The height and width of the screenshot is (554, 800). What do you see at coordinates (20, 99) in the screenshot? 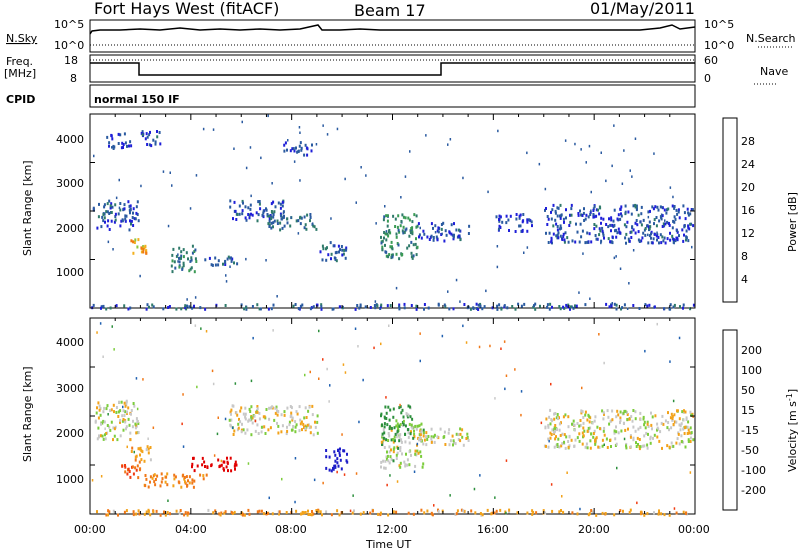
I see `cpid-label: CPID` at bounding box center [20, 99].